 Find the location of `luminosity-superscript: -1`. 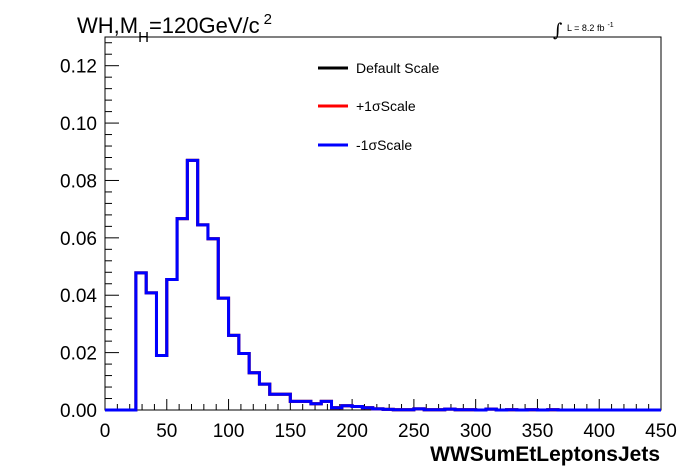

luminosity-superscript: -1 is located at coordinates (610, 25).